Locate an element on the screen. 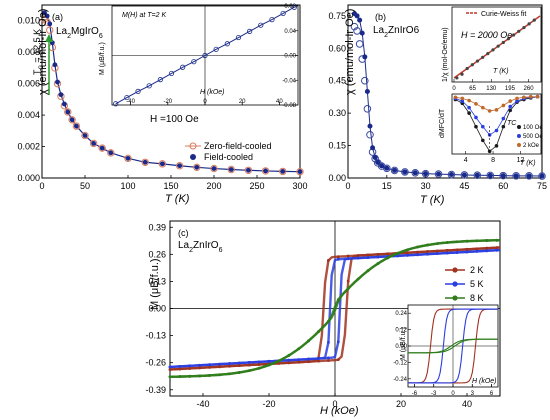 This screenshot has height=420, width=550. panel-c-xtick-label: 0 is located at coordinates (334, 404).